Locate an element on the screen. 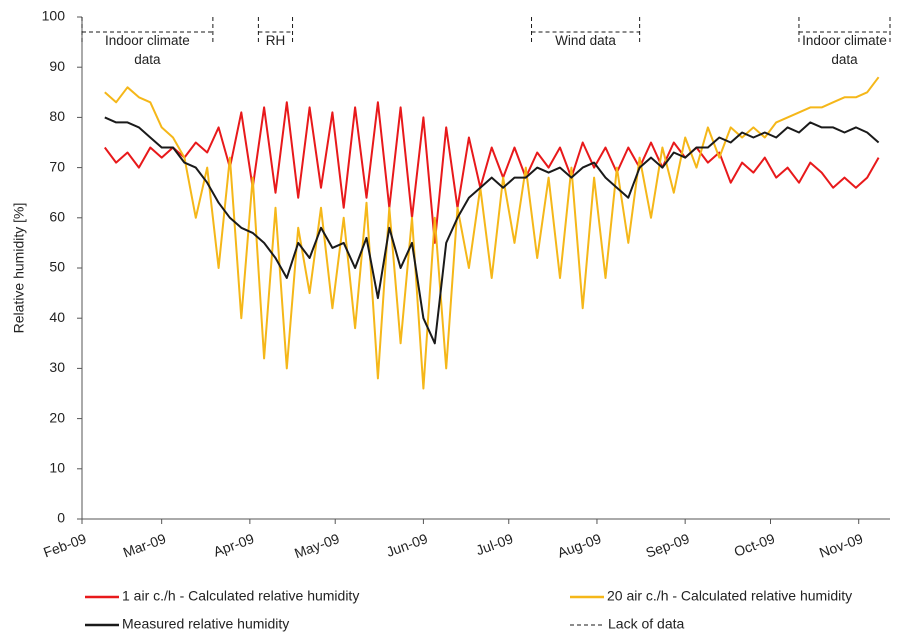 The image size is (914, 634). legend-label: Measured relative humidity is located at coordinates (205, 624).